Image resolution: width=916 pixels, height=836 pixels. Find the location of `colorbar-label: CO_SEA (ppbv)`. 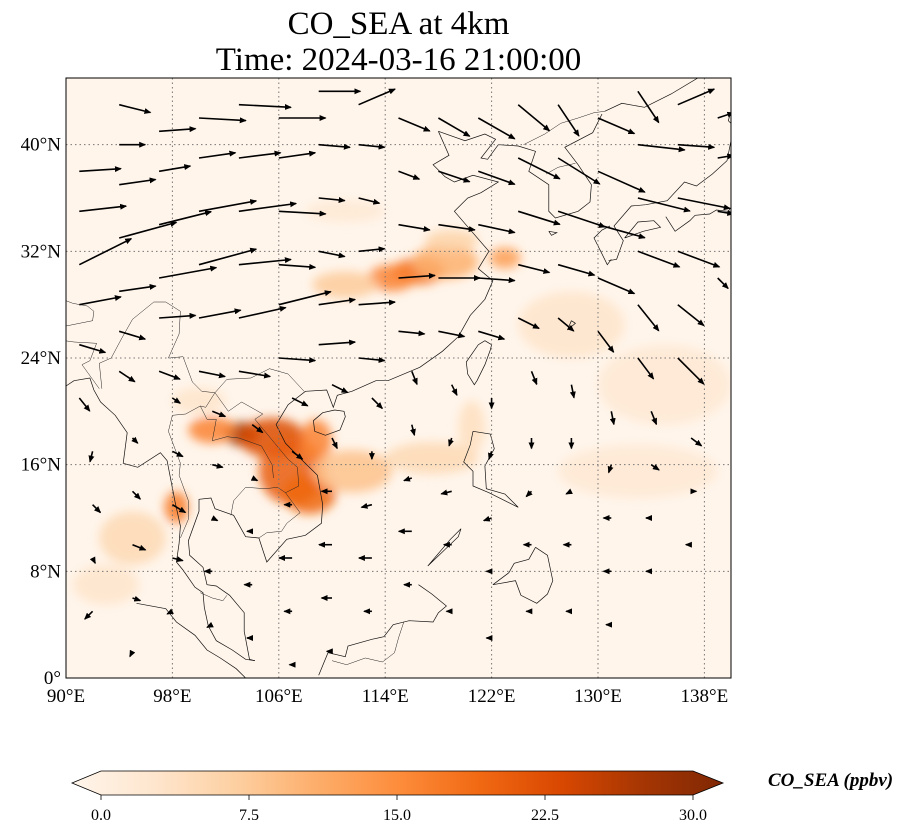

colorbar-label: CO_SEA (ppbv) is located at coordinates (831, 780).